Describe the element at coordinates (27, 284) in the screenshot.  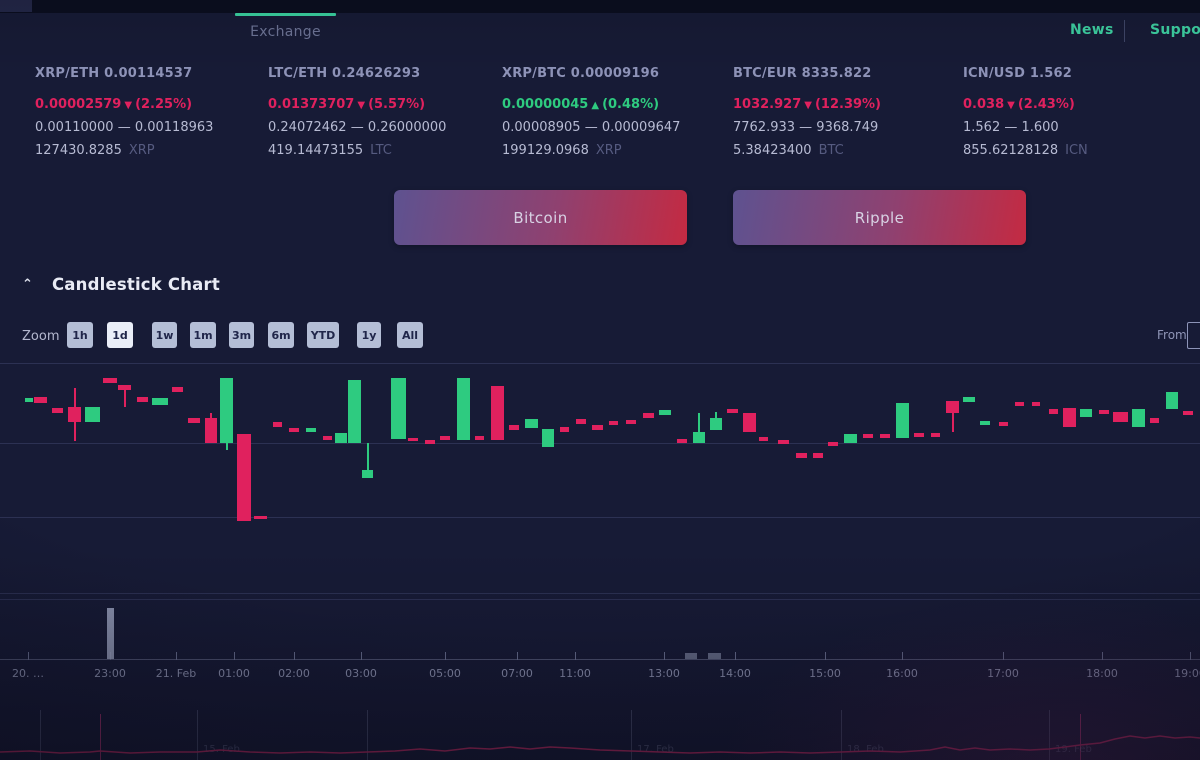
I see `collapse-chevron-up-icon: ⌃` at that location.